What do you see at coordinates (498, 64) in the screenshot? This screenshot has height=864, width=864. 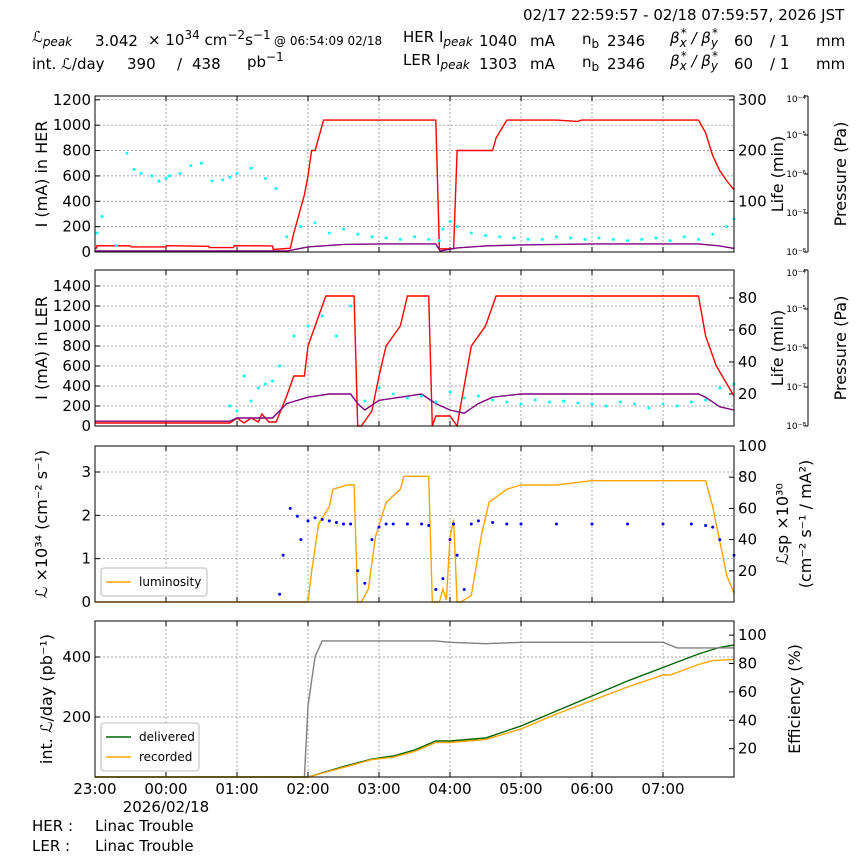 I see `ler-ipeak-value: 1303` at bounding box center [498, 64].